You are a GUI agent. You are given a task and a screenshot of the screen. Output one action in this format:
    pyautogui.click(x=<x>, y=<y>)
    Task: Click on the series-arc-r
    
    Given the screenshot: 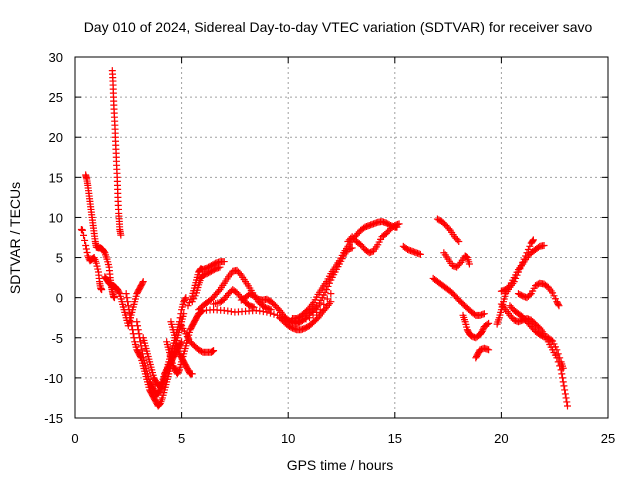 What is the action you would take?
    pyautogui.click(x=373, y=238)
    